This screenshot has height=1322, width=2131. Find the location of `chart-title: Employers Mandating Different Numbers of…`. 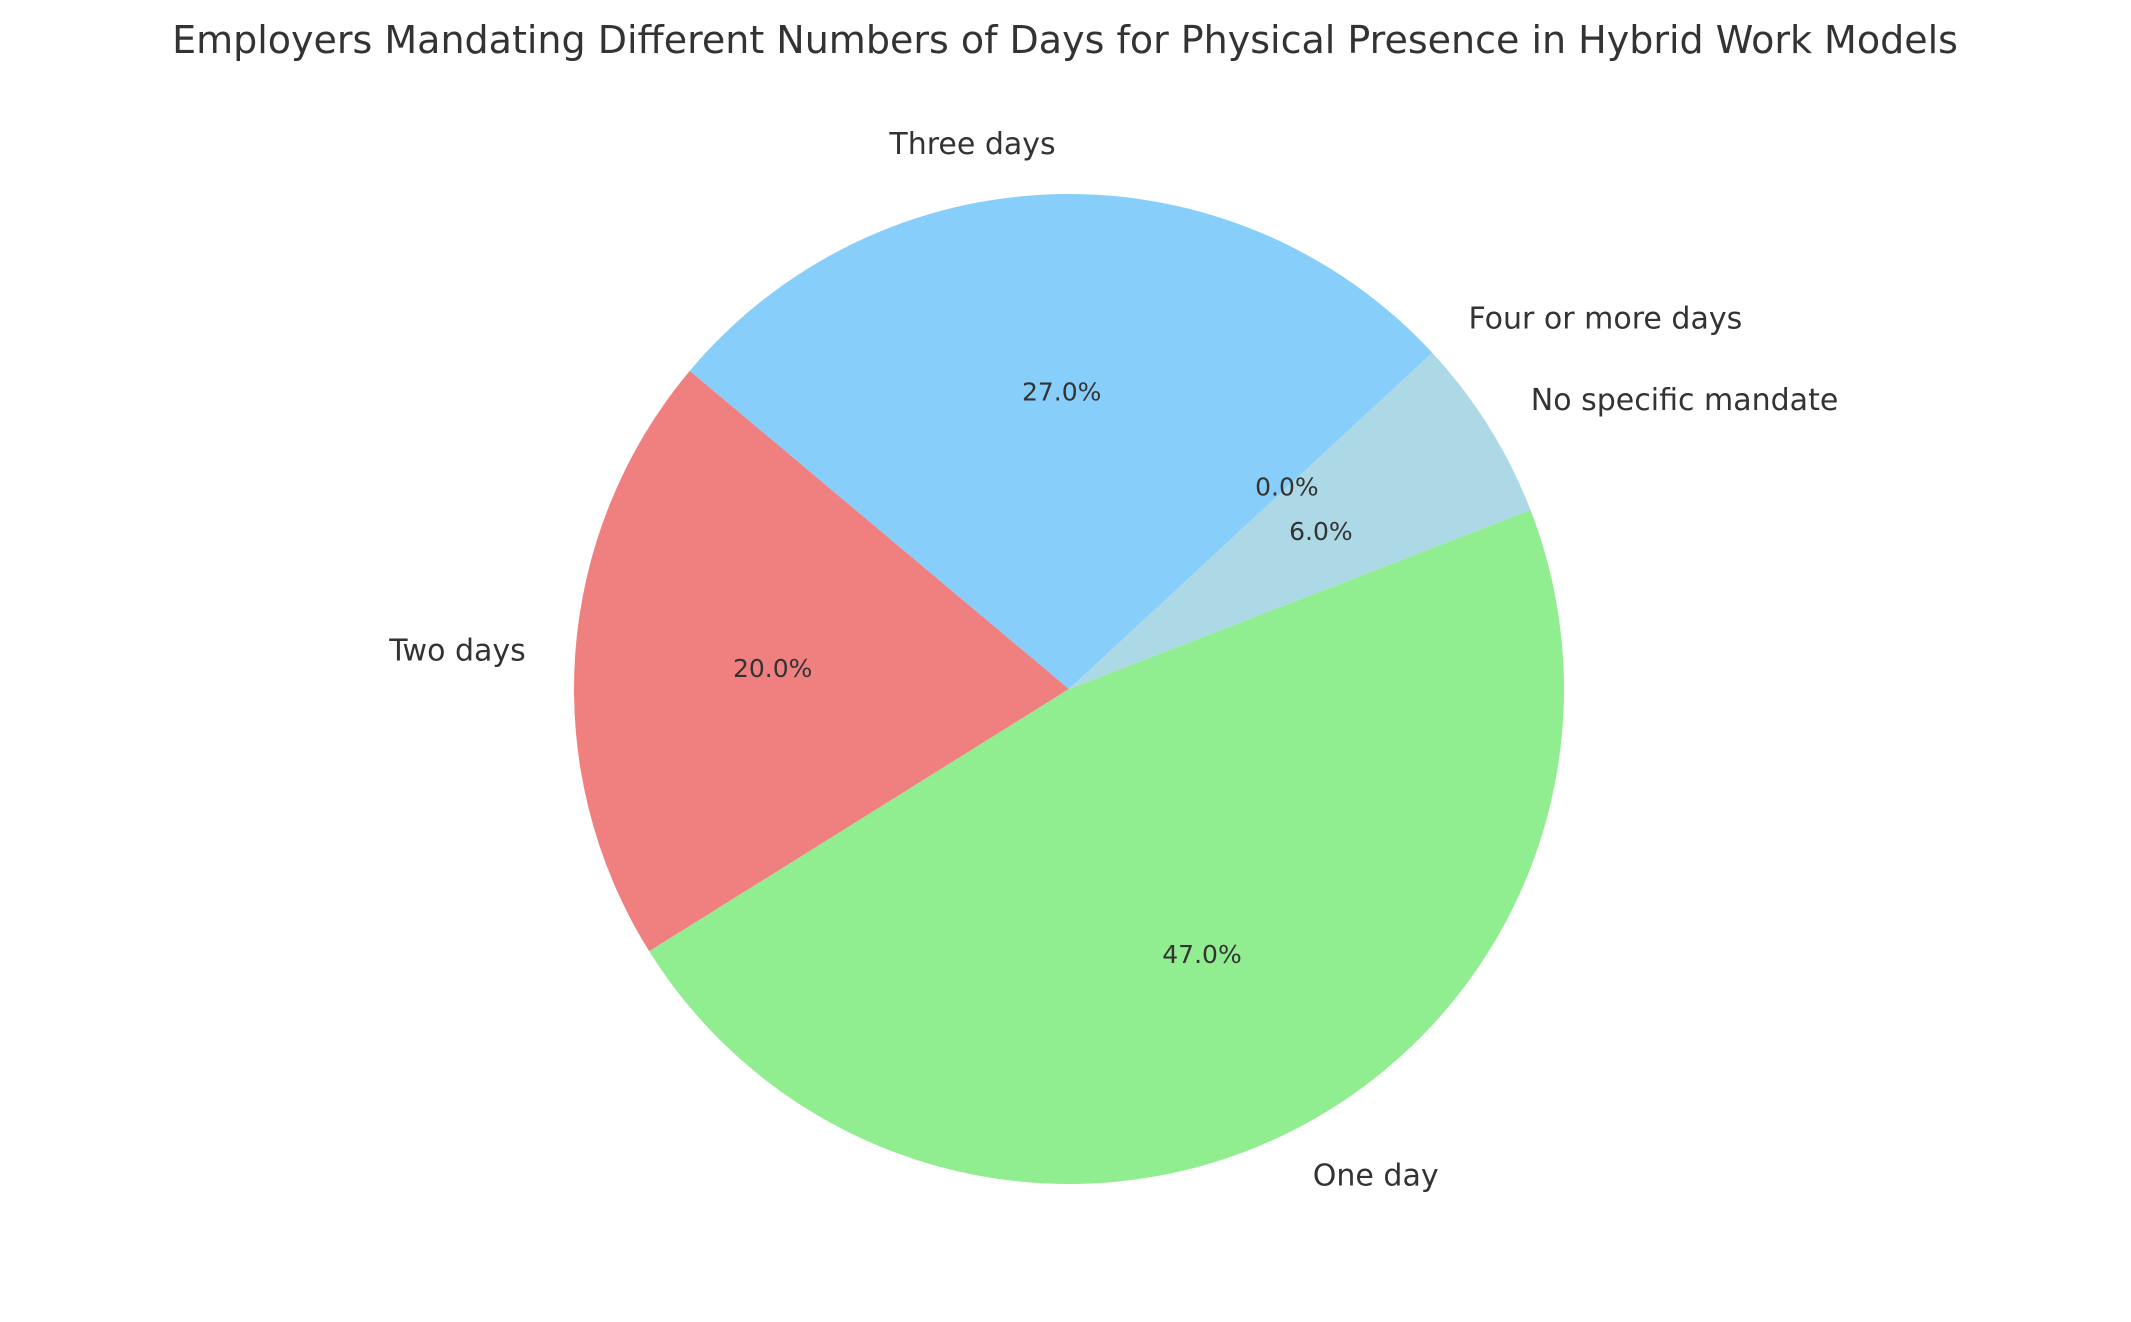

chart-title: Employers Mandating Different Numbers of… is located at coordinates (1065, 40).